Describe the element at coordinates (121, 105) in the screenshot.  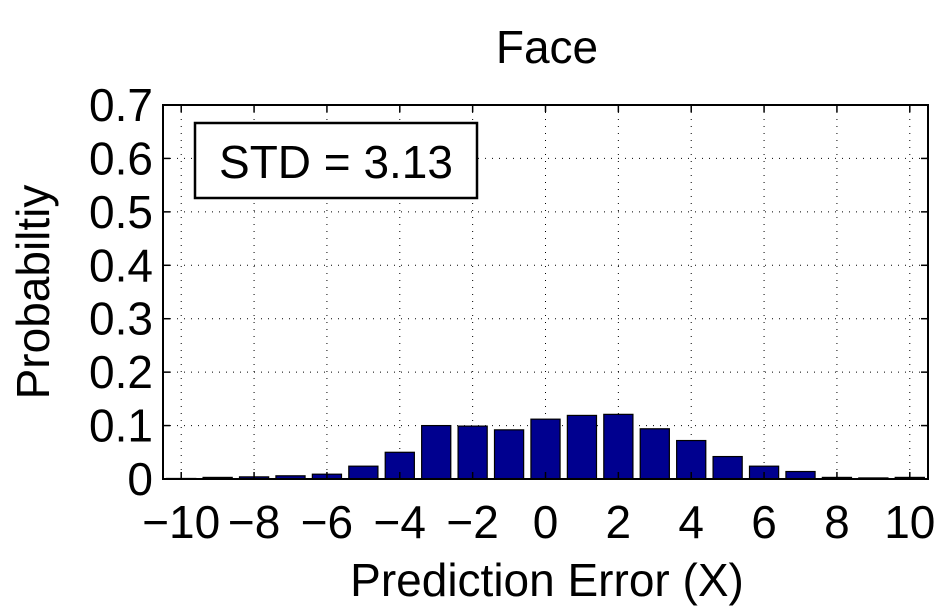
I see `y-tick-label: 0.7` at that location.